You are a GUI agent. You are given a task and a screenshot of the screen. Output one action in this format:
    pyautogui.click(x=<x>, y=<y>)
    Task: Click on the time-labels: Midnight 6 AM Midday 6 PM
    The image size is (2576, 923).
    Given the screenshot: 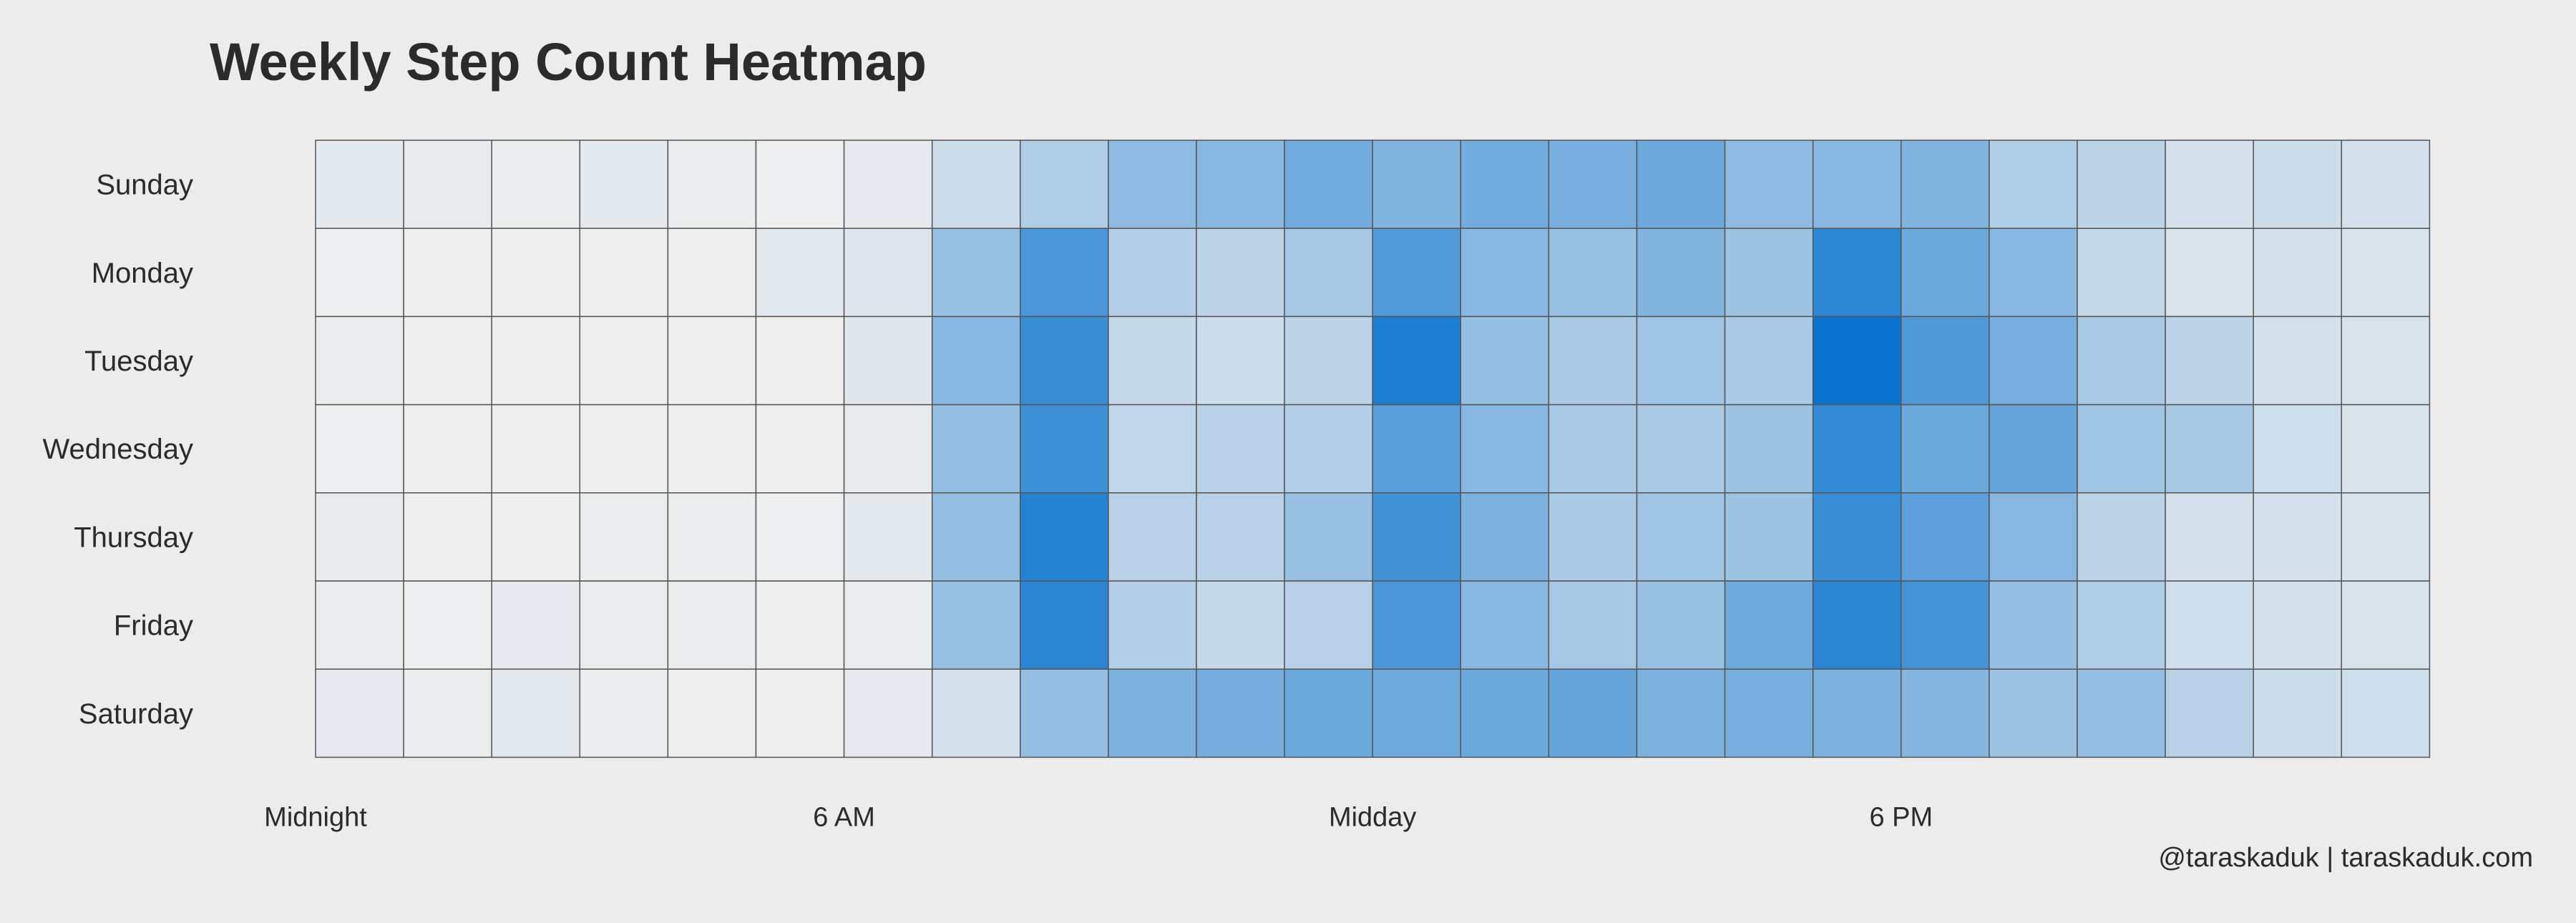 What is the action you would take?
    pyautogui.click(x=1098, y=817)
    